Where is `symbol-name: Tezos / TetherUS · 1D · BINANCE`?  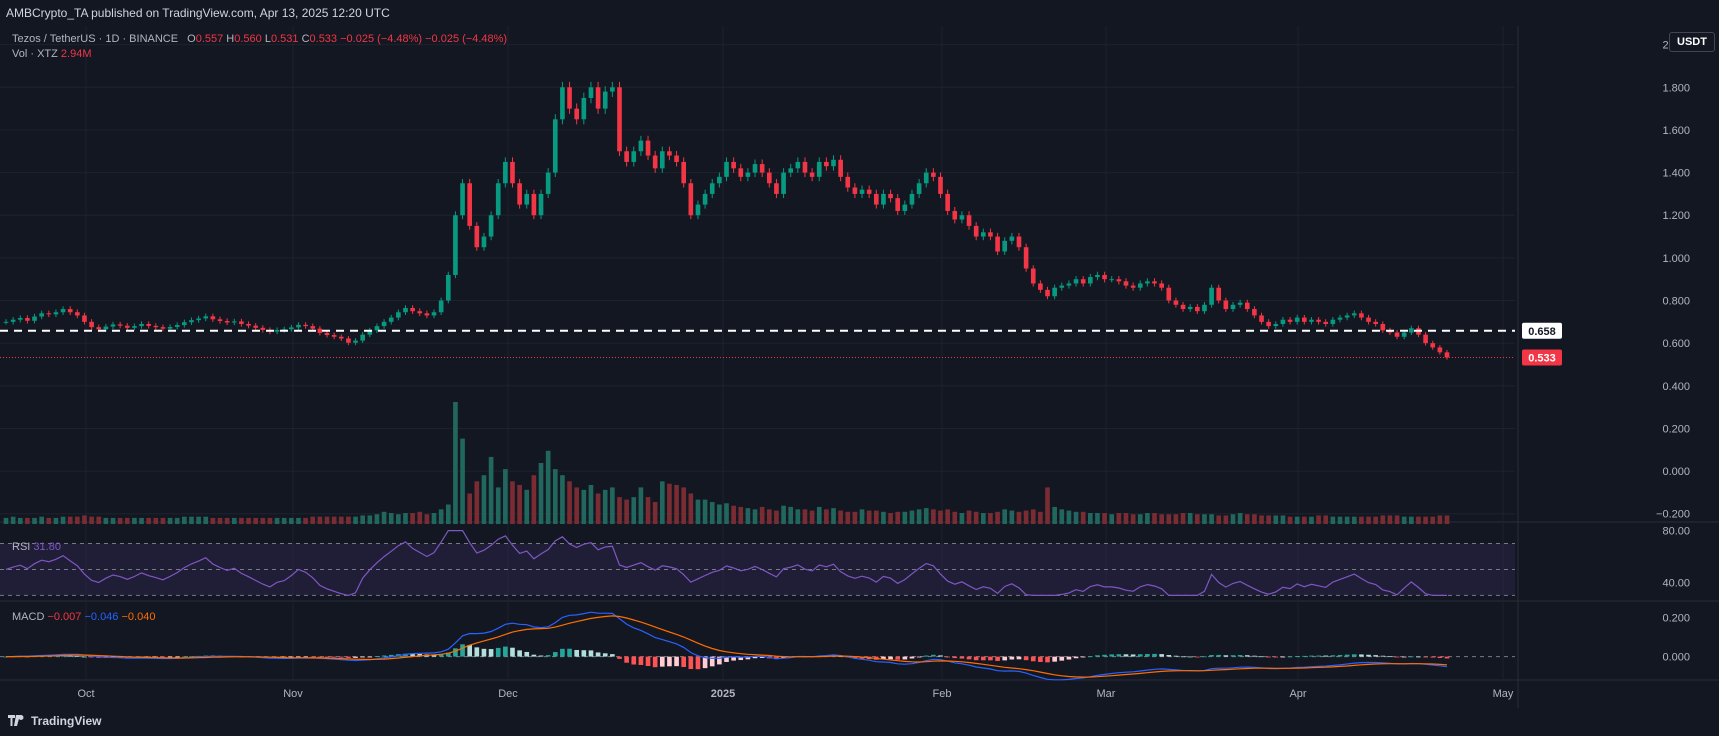
symbol-name: Tezos / TetherUS · 1D · BINANCE is located at coordinates (95, 39).